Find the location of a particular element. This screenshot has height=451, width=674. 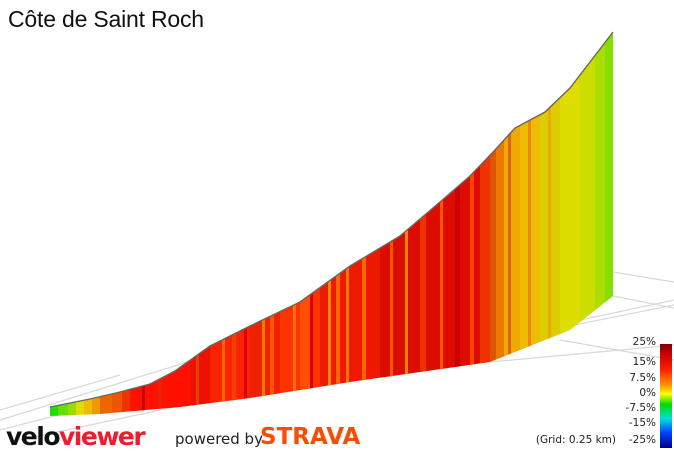

legend-label-7-5: 7.5% is located at coordinates (642, 378).